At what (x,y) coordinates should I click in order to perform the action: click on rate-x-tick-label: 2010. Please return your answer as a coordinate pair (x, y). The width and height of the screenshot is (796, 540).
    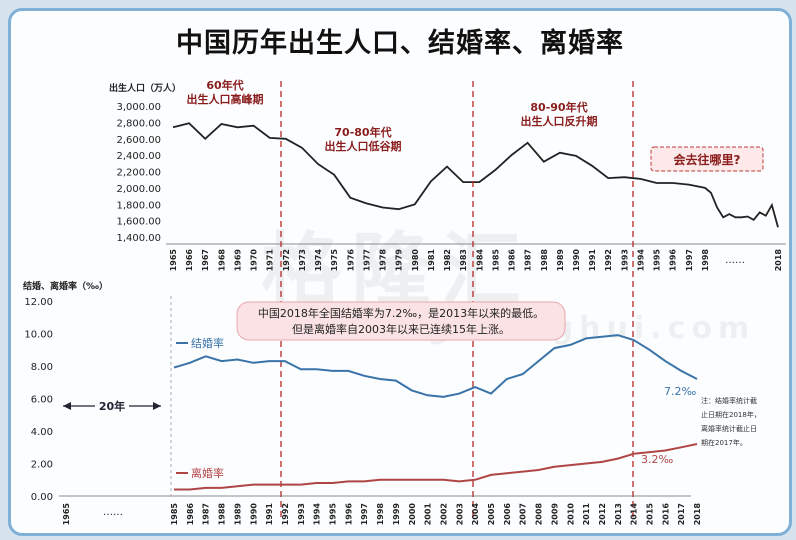
    Looking at the image, I should click on (570, 514).